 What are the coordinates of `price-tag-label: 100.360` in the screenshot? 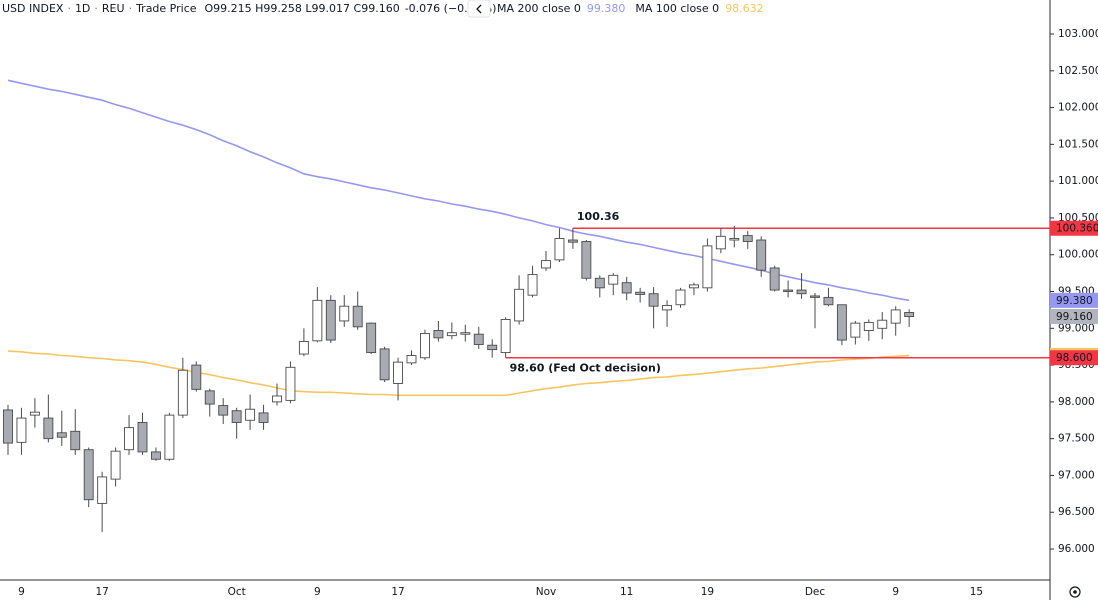 It's located at (1077, 229).